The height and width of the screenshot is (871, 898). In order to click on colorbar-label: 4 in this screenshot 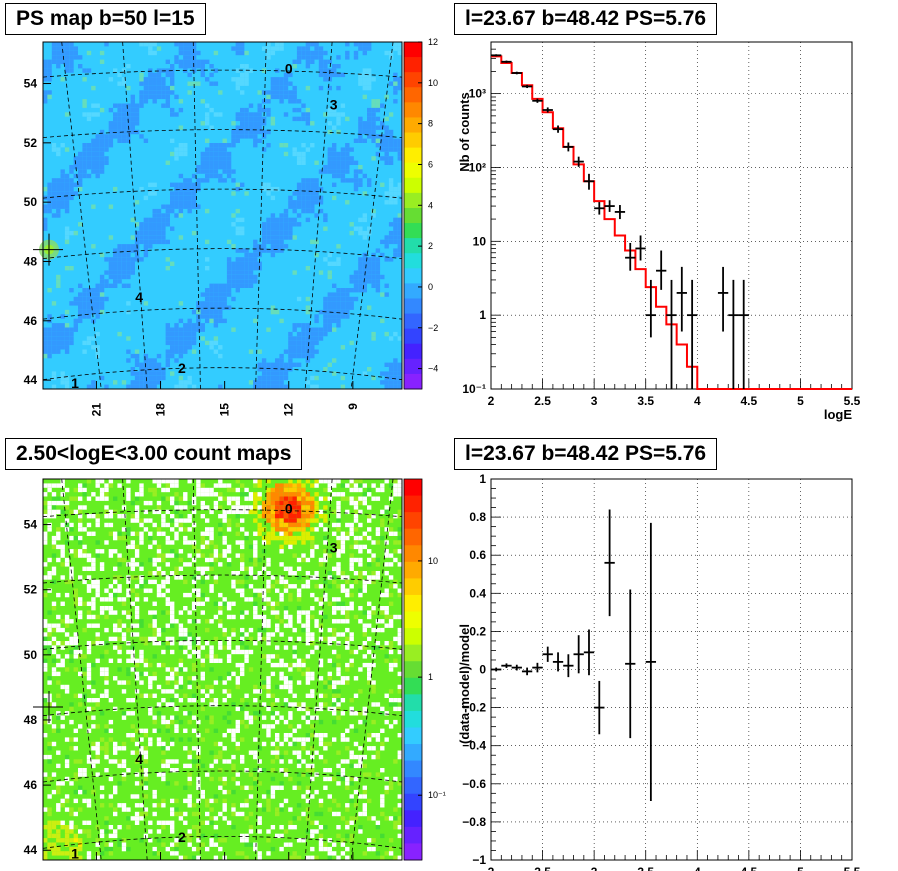, I will do `click(430, 205)`.